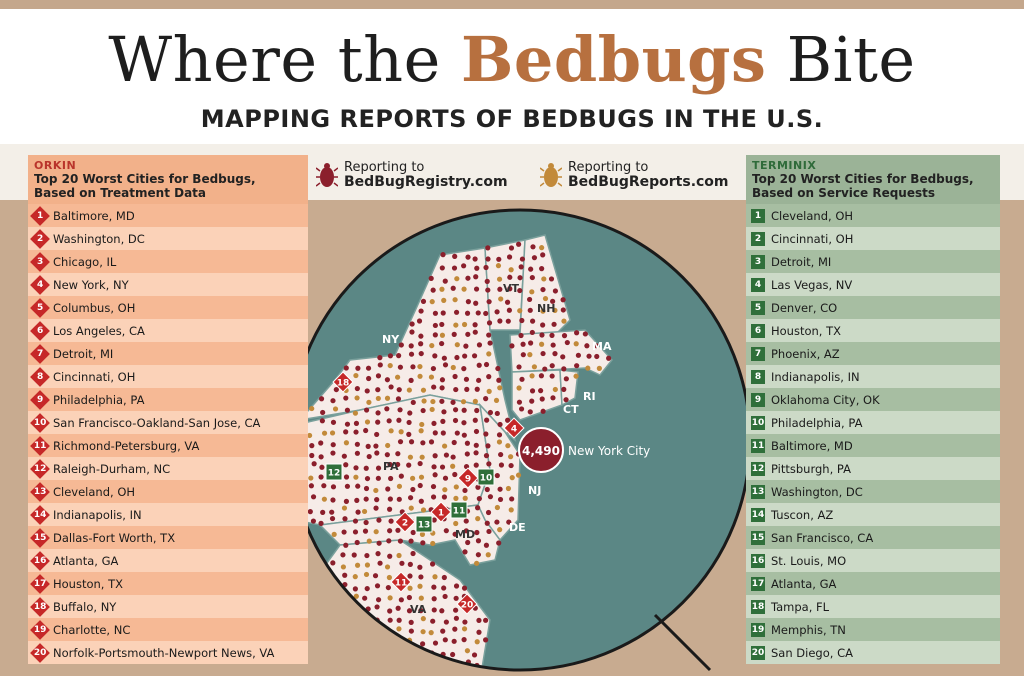  I want to click on terminix-map-marker, so click(424, 524).